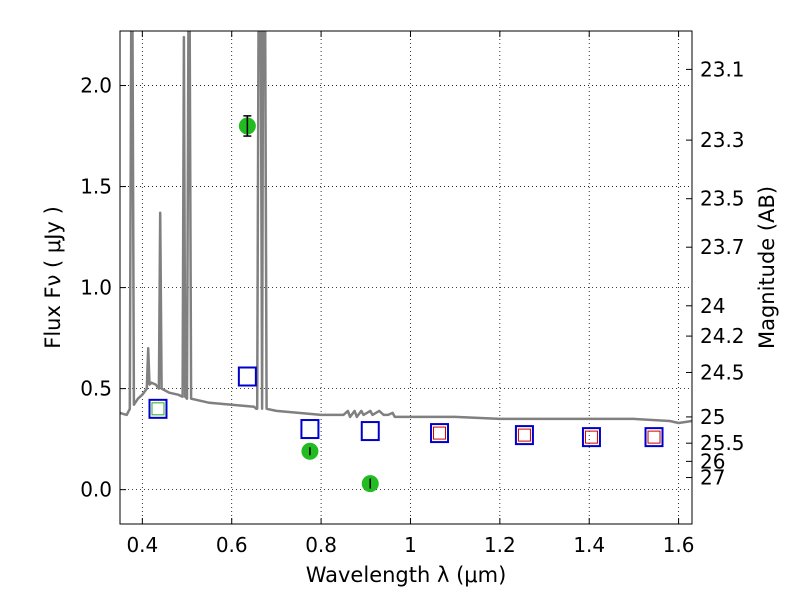 Image resolution: width=800 pixels, height=600 pixels. Describe the element at coordinates (767, 267) in the screenshot. I see `y-axis-label-right: Magnitude (AB)` at that location.